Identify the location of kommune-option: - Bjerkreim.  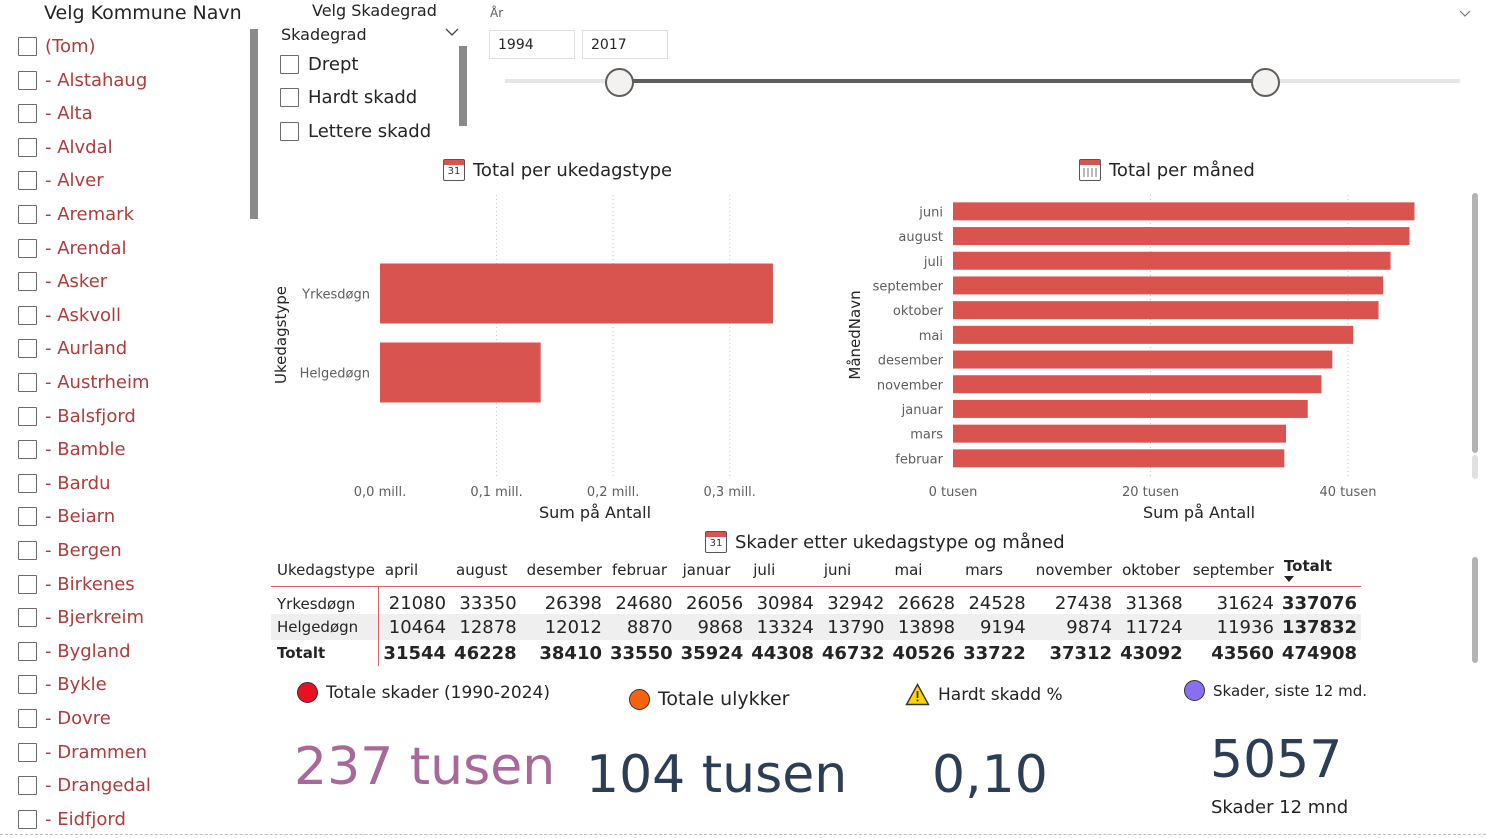
(81, 617).